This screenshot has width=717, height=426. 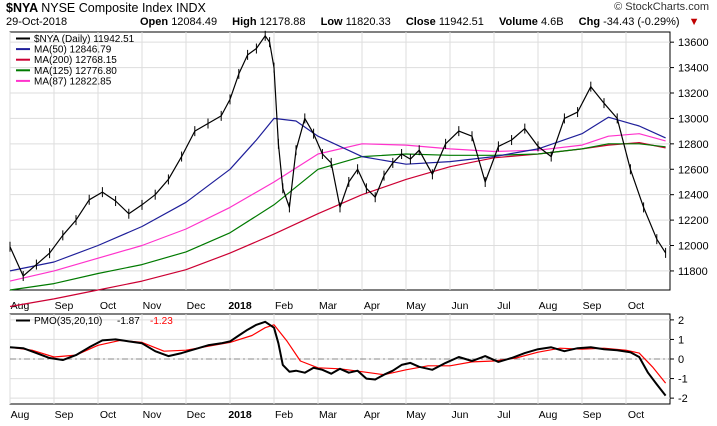 What do you see at coordinates (694, 22) in the screenshot?
I see `down-arrow-icon: ▼` at bounding box center [694, 22].